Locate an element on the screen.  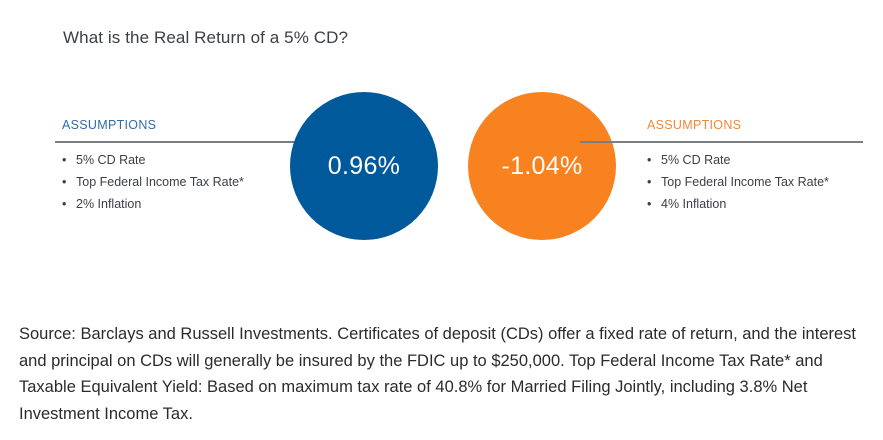
right-divider is located at coordinates (721, 142).